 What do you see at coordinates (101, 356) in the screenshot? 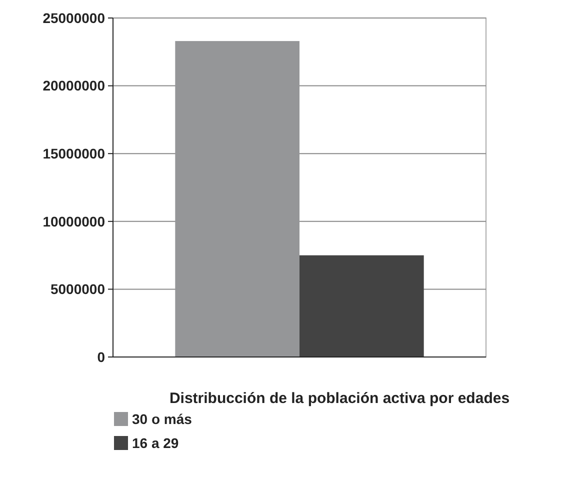
I see `y-tick-label: 0` at bounding box center [101, 356].